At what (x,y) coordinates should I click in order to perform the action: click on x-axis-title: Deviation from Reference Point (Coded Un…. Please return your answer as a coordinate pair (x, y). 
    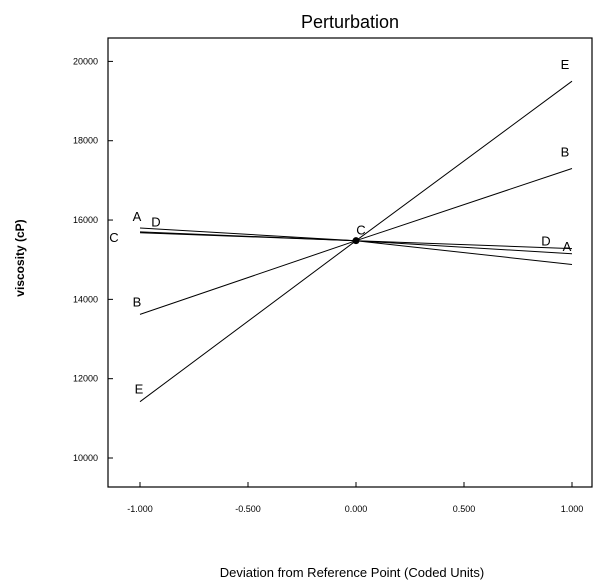
    Looking at the image, I should click on (352, 572).